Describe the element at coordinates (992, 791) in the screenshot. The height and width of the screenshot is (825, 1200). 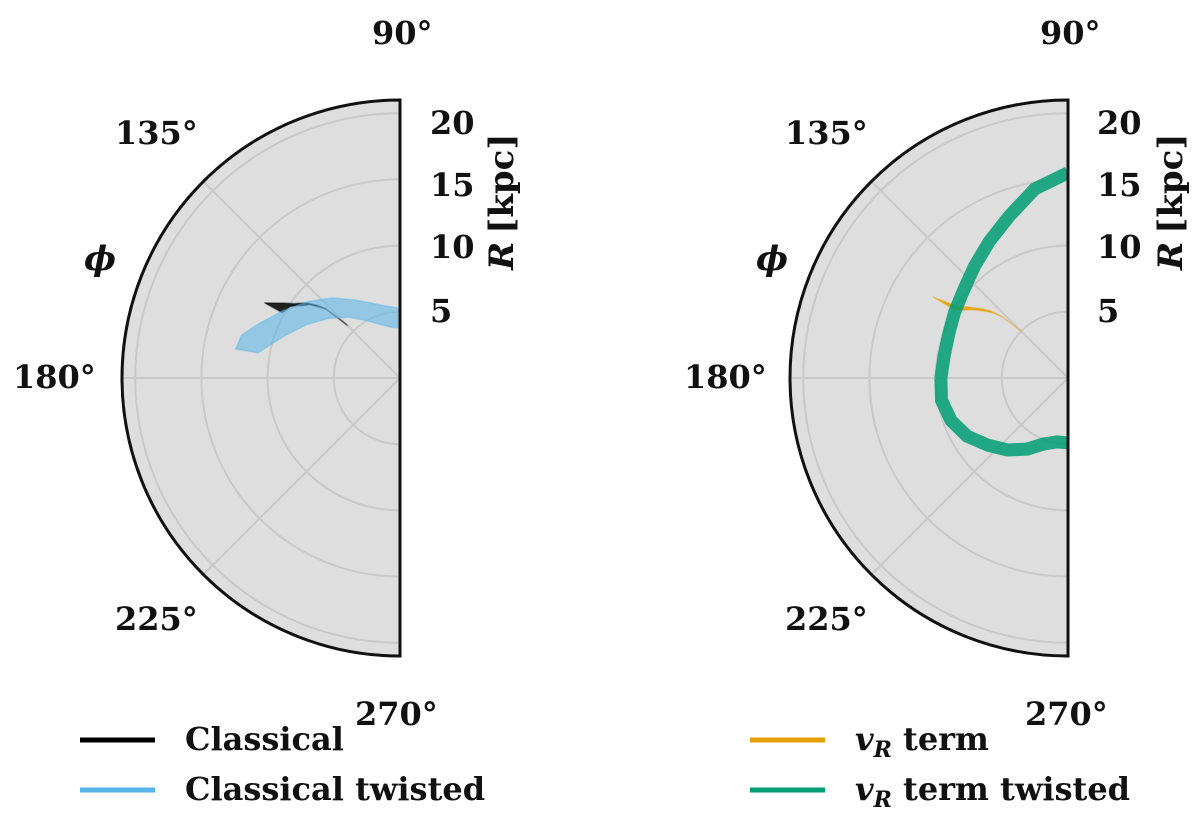
I see `legend-label-vr-term-twisted: vR term twisted` at that location.